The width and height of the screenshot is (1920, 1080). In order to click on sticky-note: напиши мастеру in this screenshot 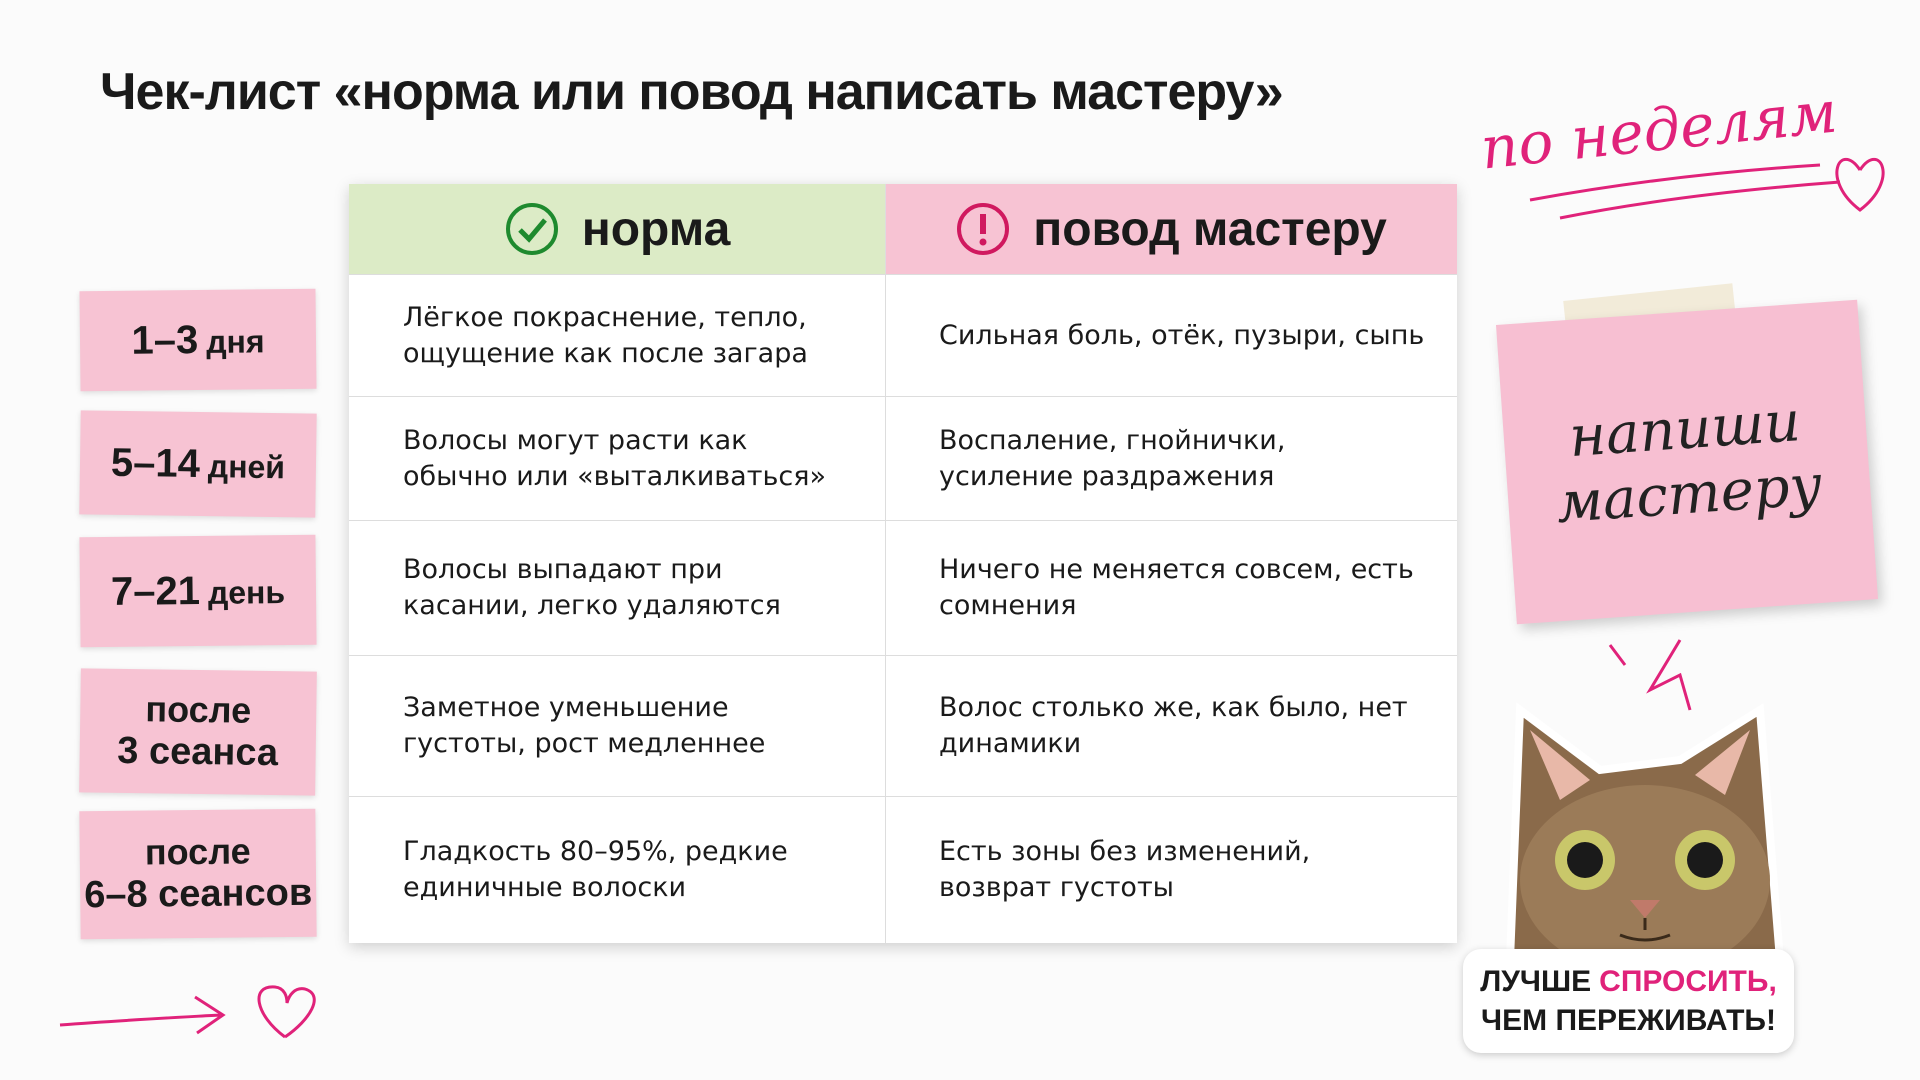, I will do `click(1687, 462)`.